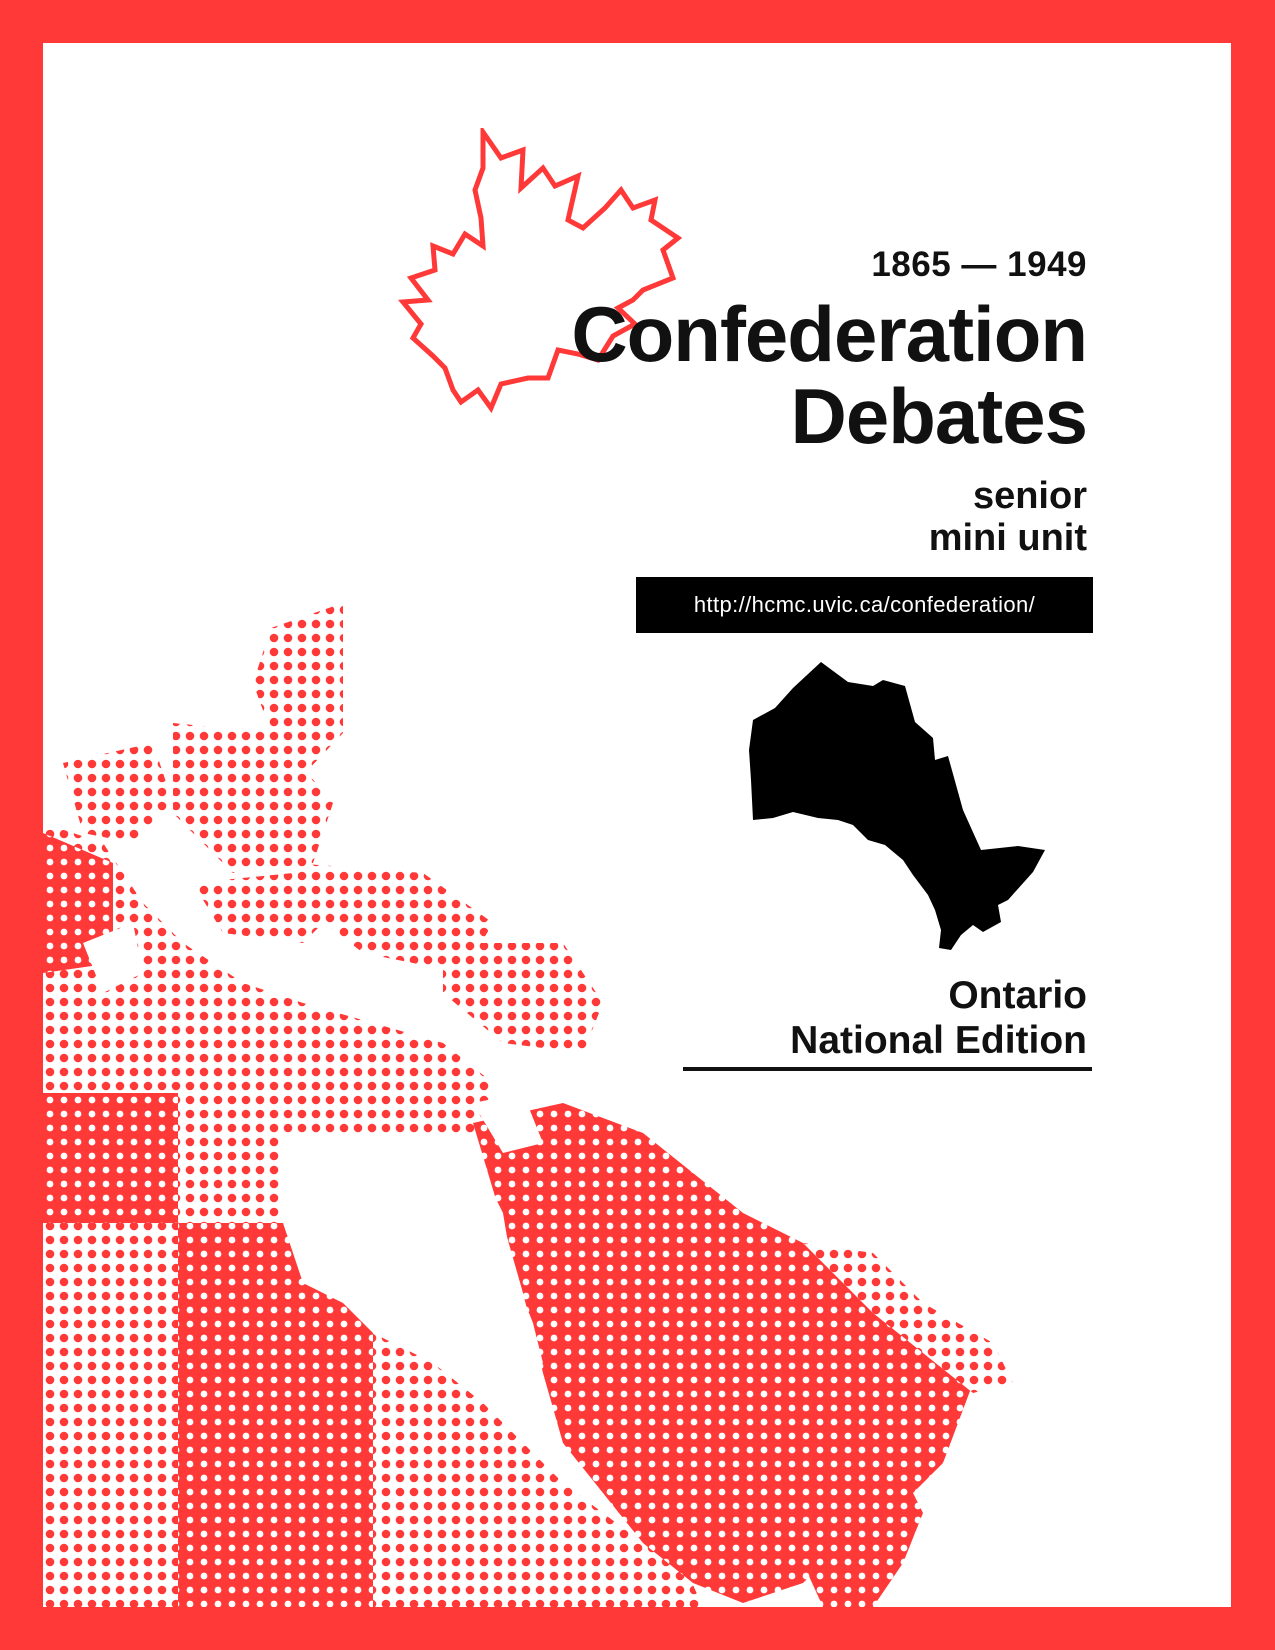 The image size is (1275, 1650). Describe the element at coordinates (1007, 538) in the screenshot. I see `subtitle-line-2: mini unit` at that location.